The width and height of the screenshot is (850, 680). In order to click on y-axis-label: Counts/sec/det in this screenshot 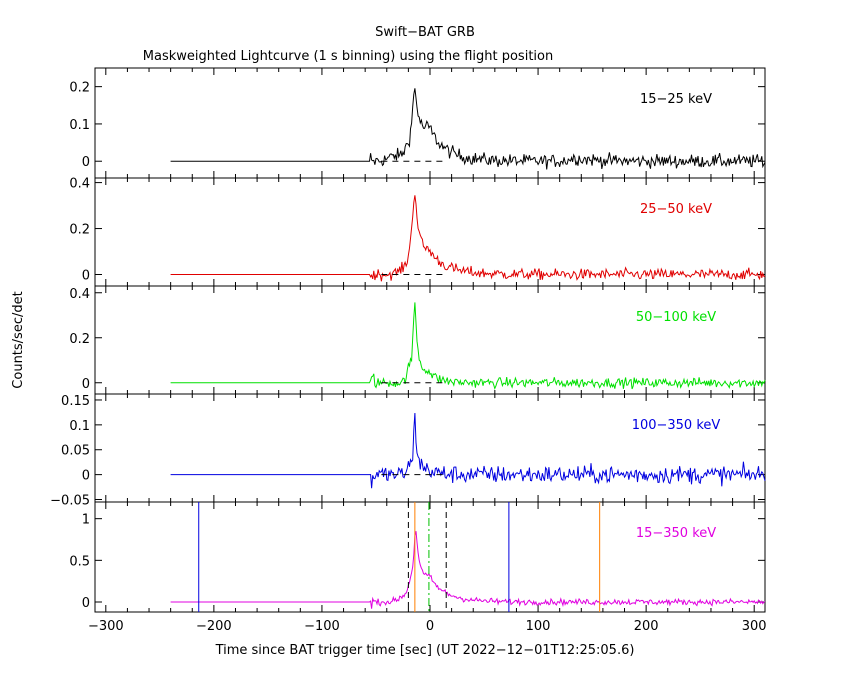, I will do `click(18, 339)`.